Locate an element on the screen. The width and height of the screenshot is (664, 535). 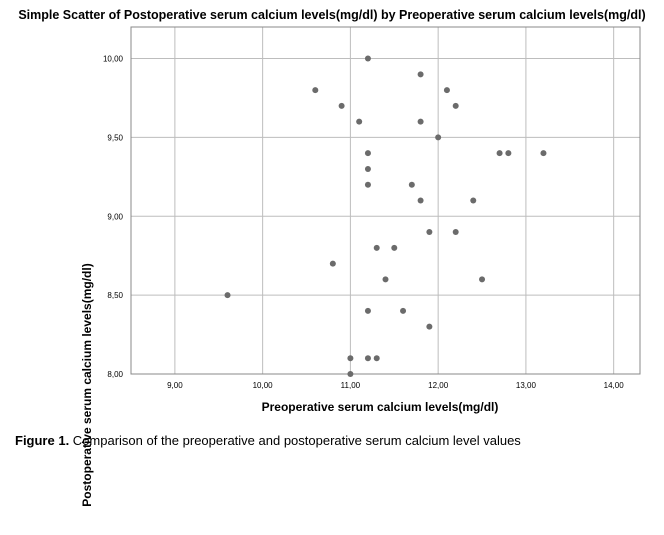
y-tick-label: 10,00 is located at coordinates (113, 59).